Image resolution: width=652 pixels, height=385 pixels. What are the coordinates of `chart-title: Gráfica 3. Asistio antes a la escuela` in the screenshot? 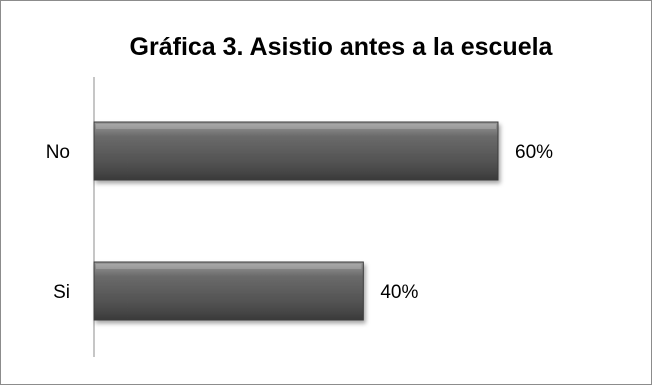 It's located at (341, 47).